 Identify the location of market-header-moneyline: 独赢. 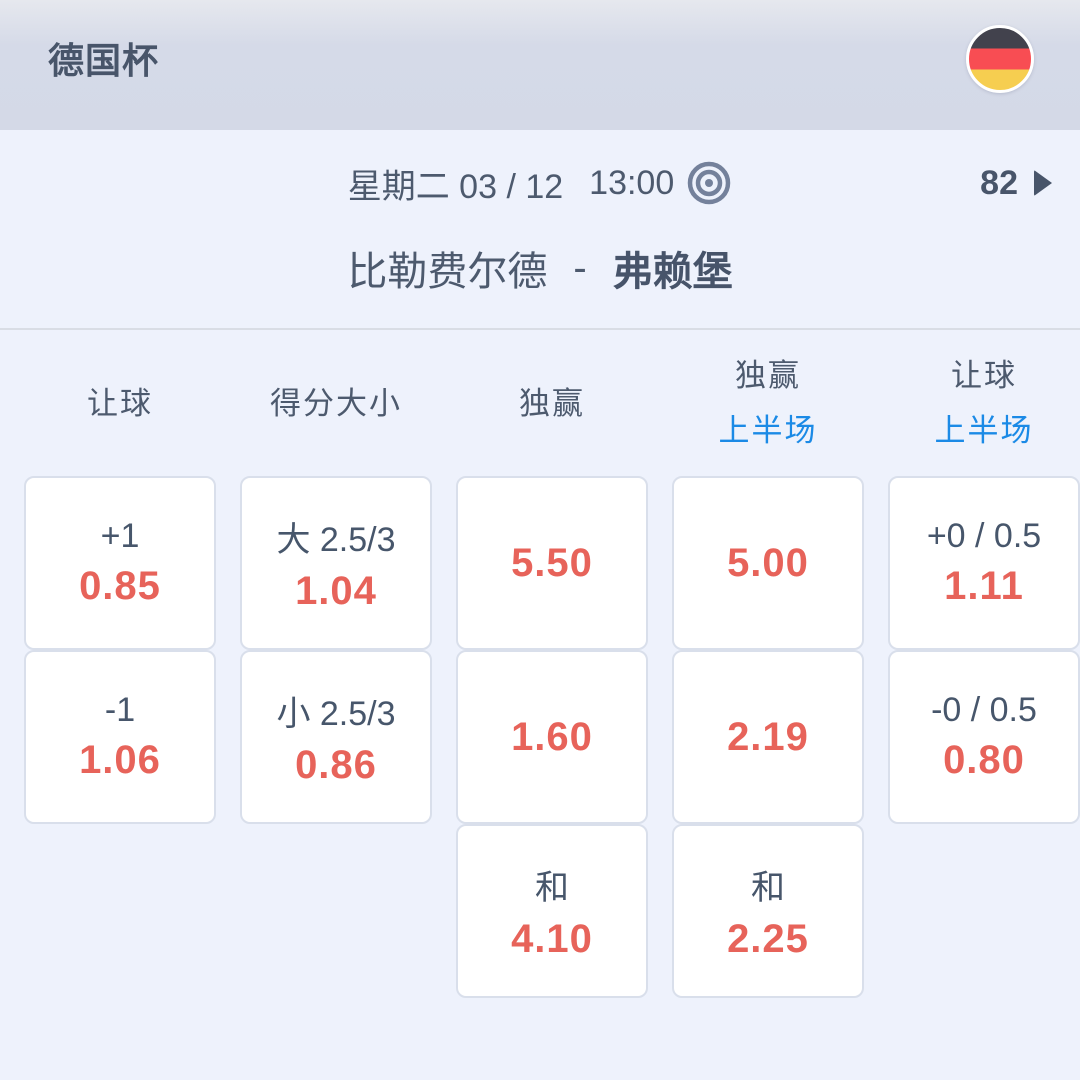
(552, 400).